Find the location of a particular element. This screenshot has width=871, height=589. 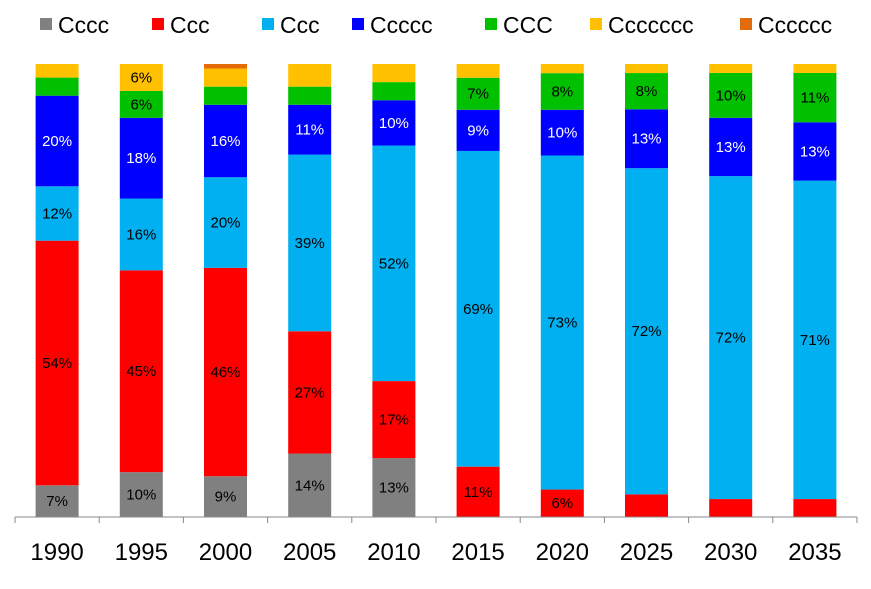

x-tick-label: 2030 is located at coordinates (730, 552).